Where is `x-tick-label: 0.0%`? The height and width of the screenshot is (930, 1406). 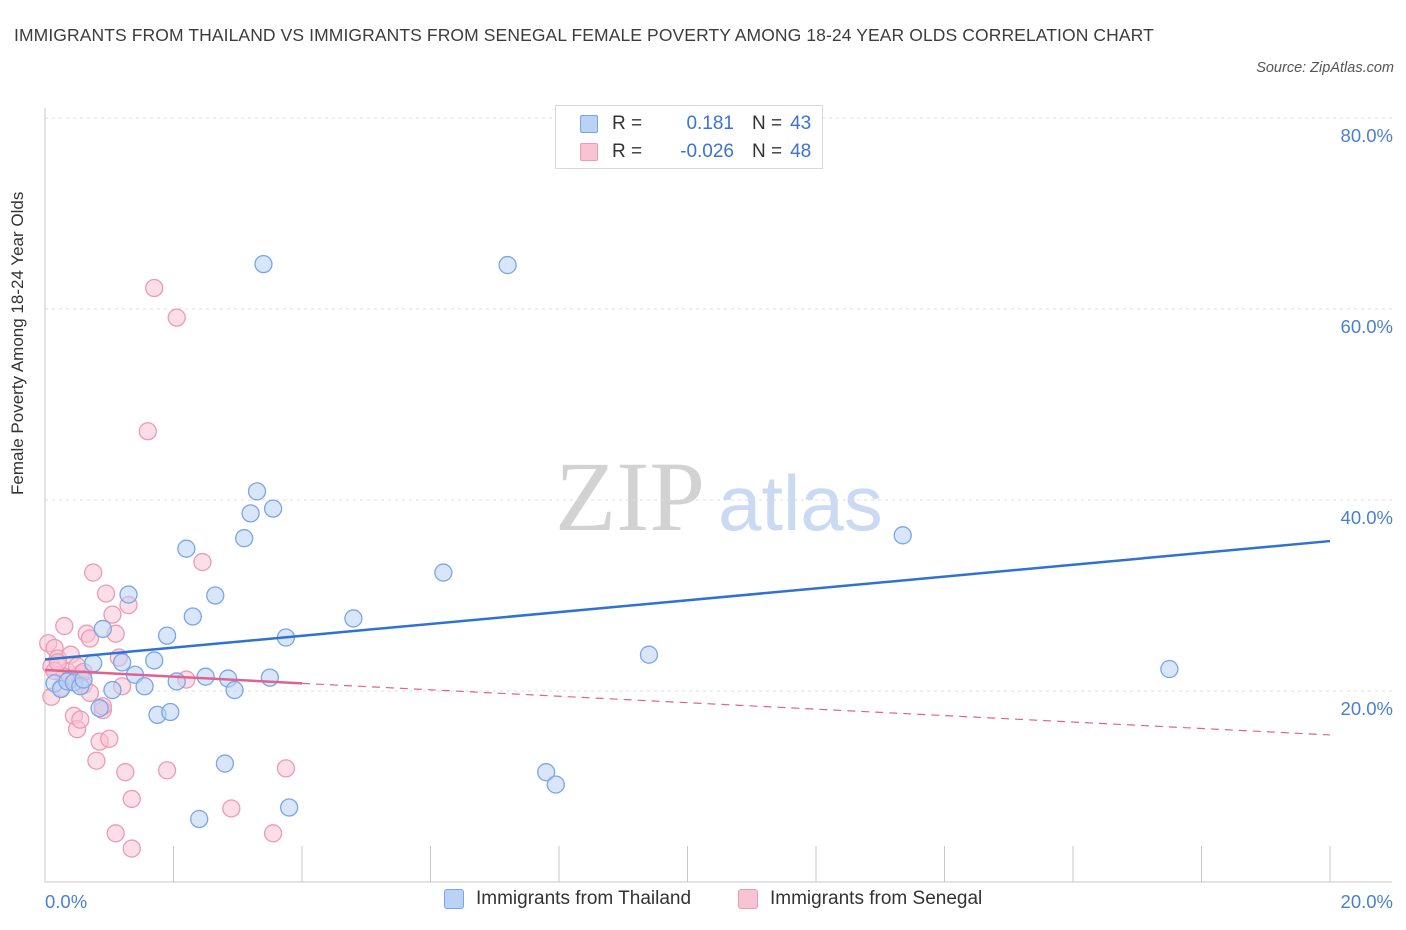
x-tick-label: 0.0% is located at coordinates (66, 901).